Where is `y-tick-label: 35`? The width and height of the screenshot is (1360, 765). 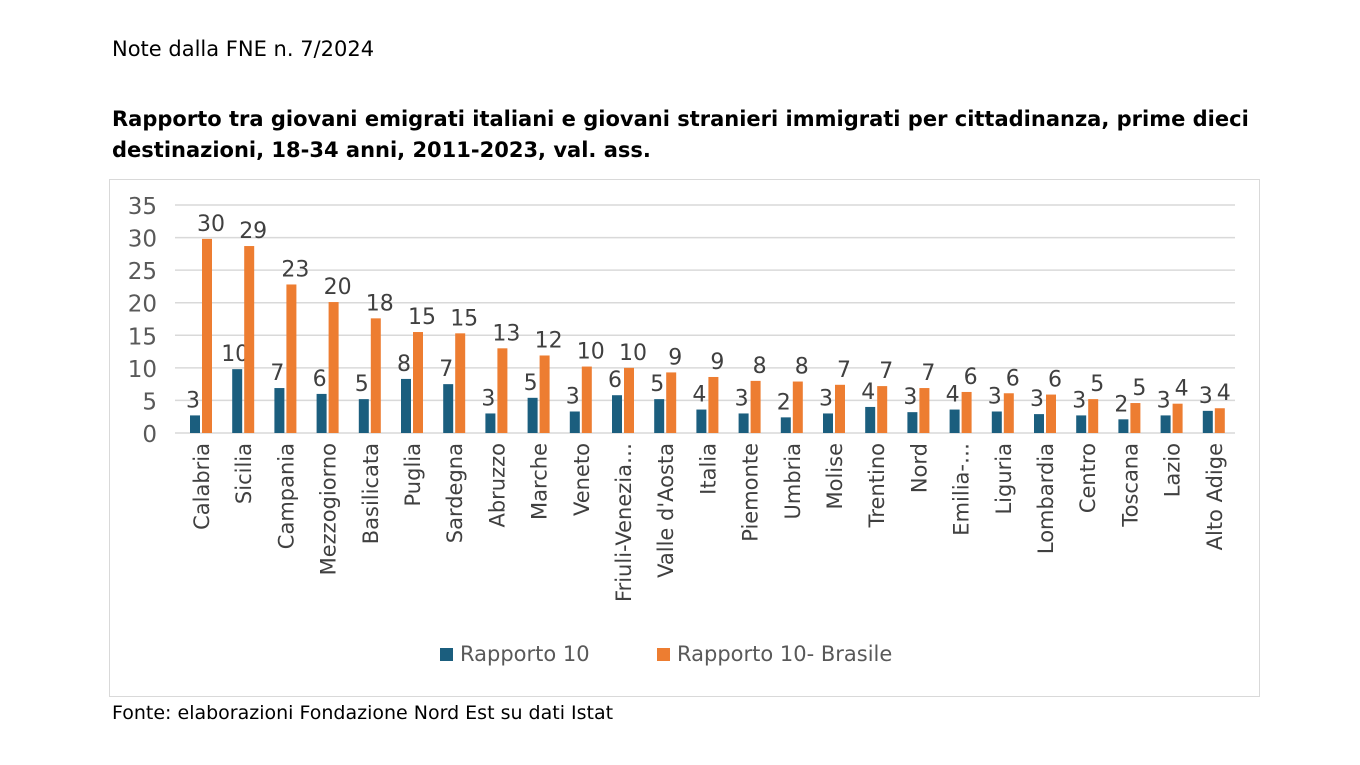
y-tick-label: 35 is located at coordinates (142, 207).